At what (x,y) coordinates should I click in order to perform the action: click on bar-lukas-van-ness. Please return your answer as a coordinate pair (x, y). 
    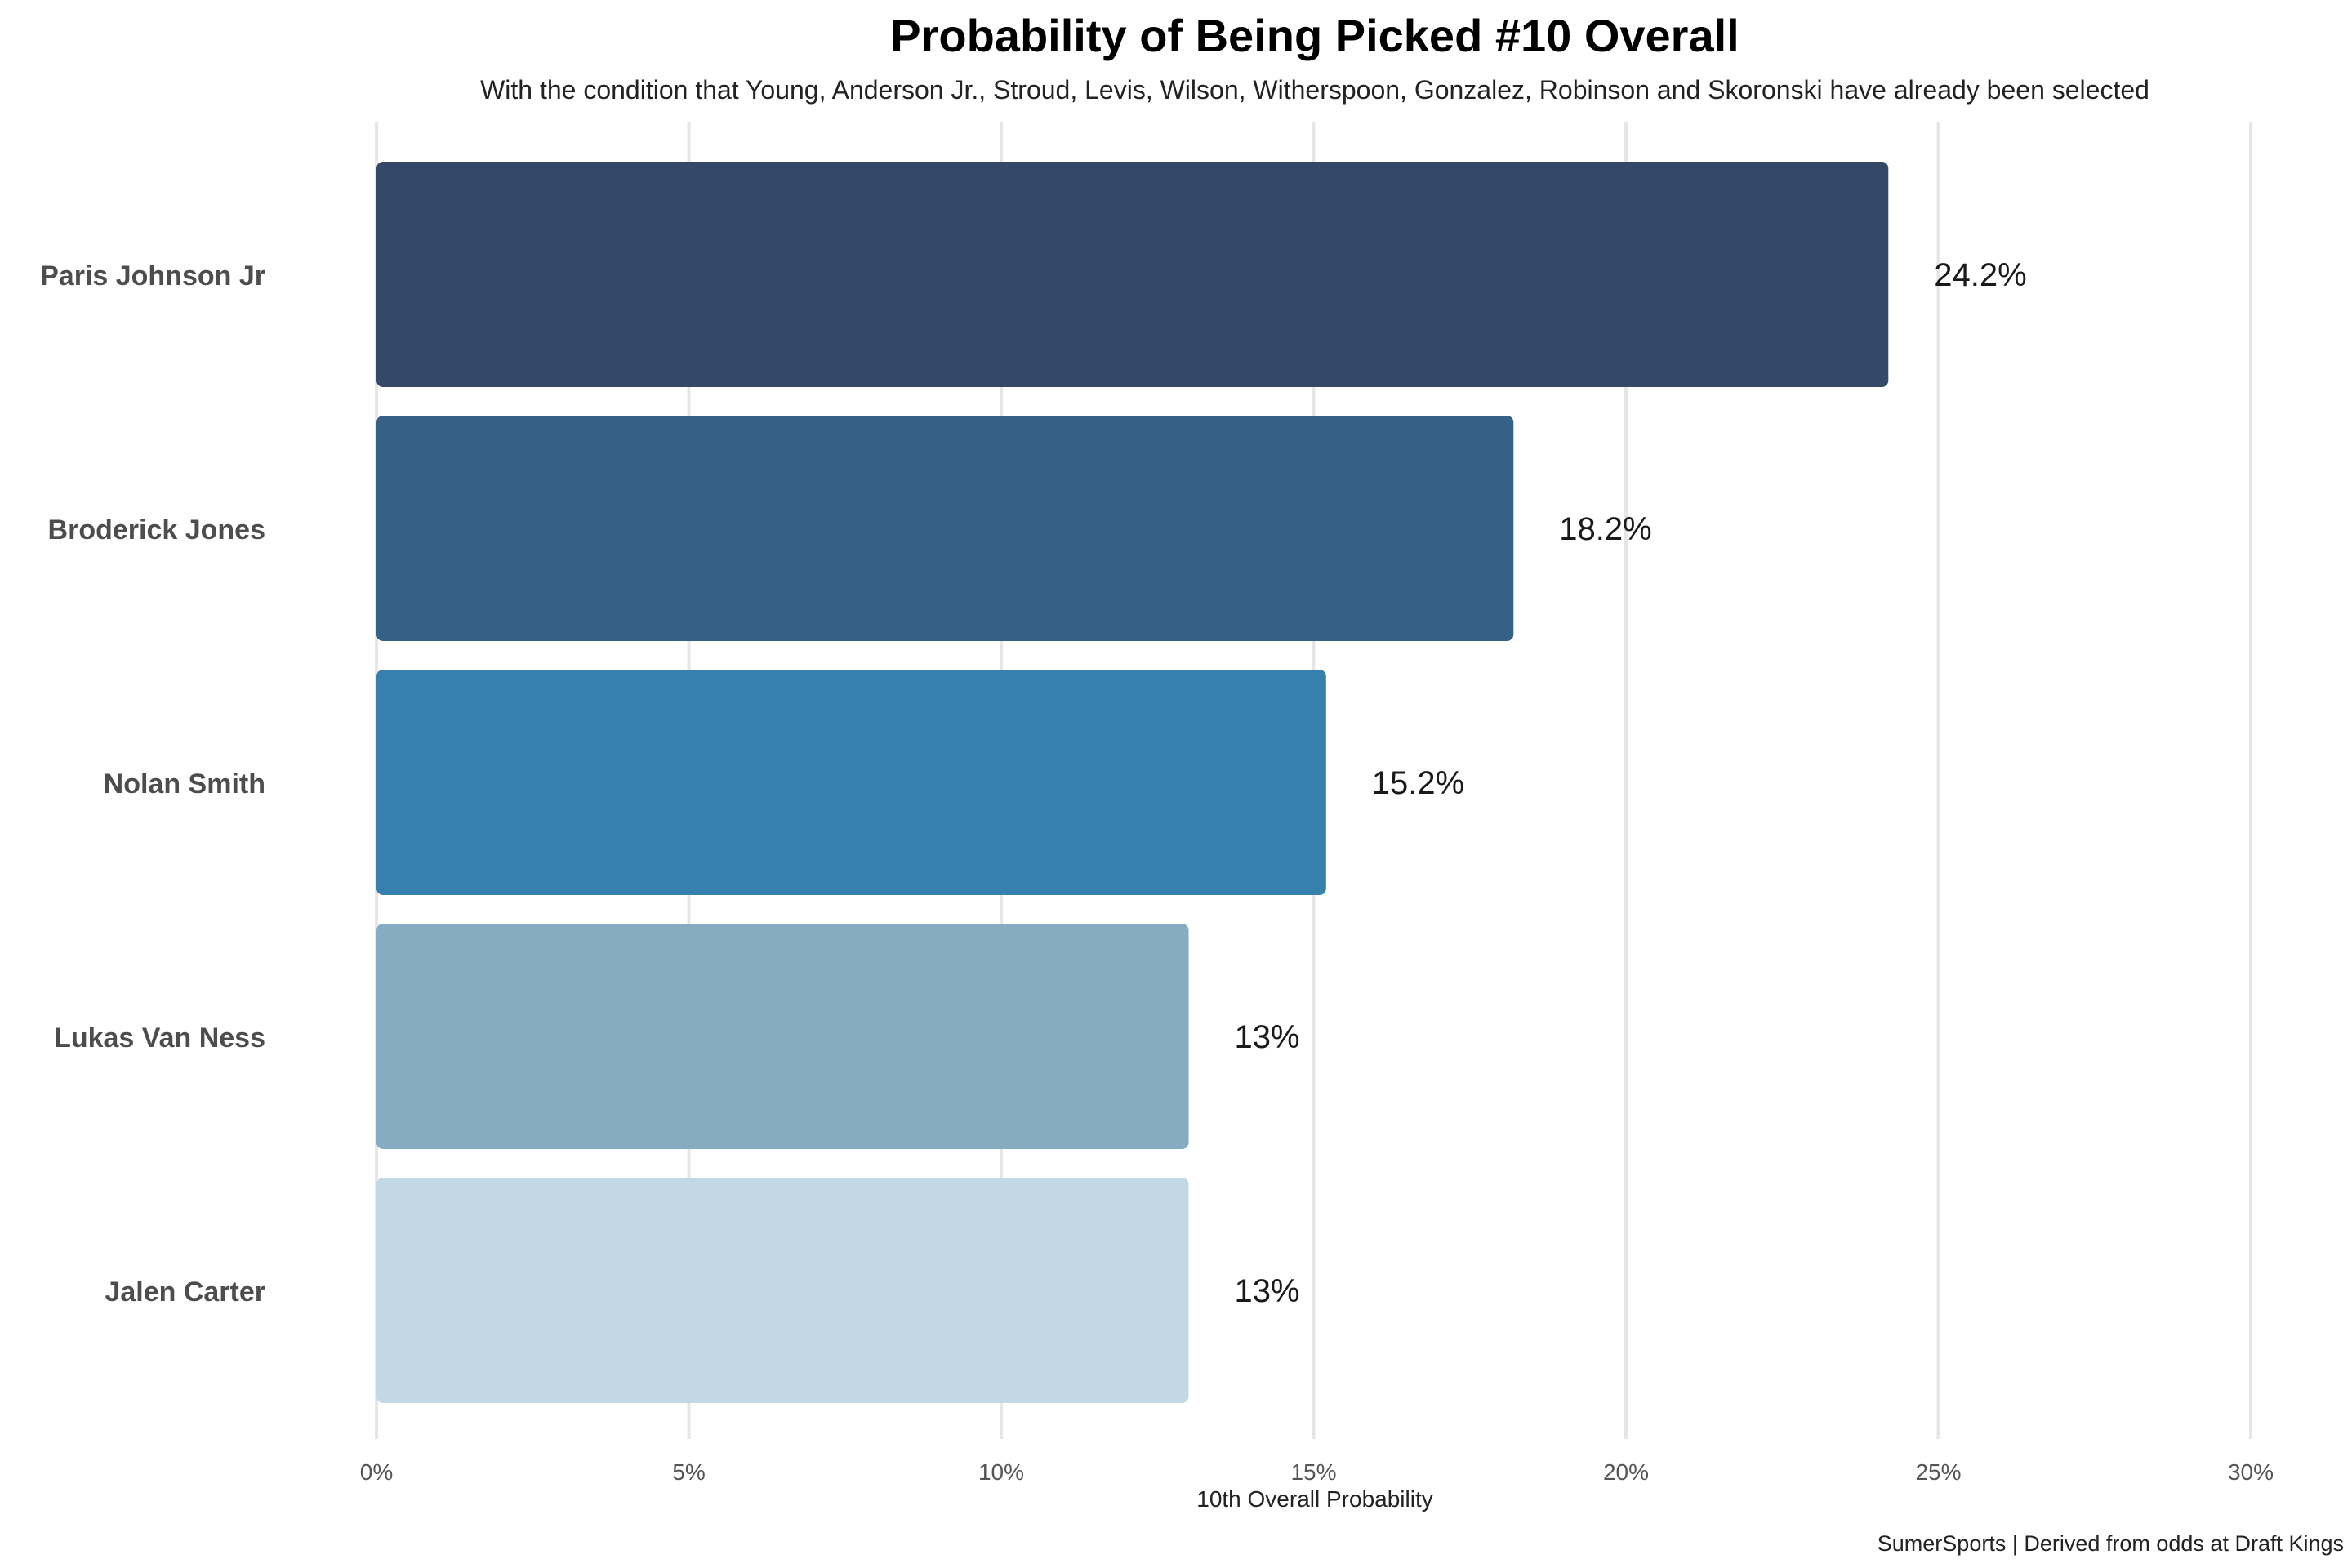
    Looking at the image, I should click on (782, 1036).